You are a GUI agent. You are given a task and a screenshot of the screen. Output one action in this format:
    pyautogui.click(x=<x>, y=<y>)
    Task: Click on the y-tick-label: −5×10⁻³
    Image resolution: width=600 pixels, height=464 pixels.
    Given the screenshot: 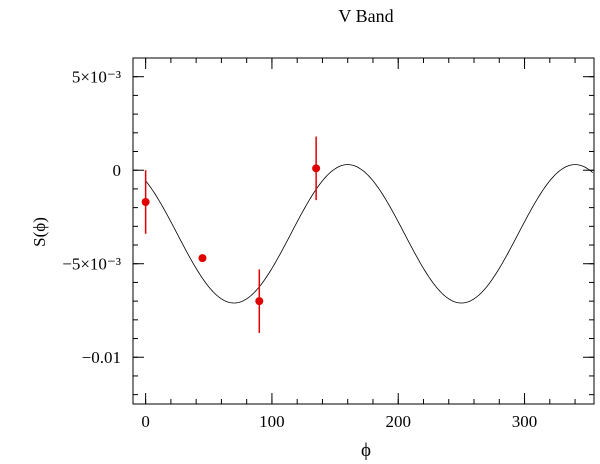 What is the action you would take?
    pyautogui.click(x=91, y=264)
    